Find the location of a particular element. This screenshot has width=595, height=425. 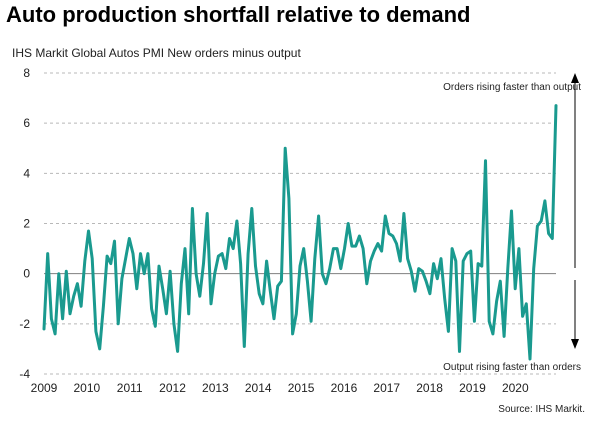

y-tick-label: 2 is located at coordinates (26, 224).